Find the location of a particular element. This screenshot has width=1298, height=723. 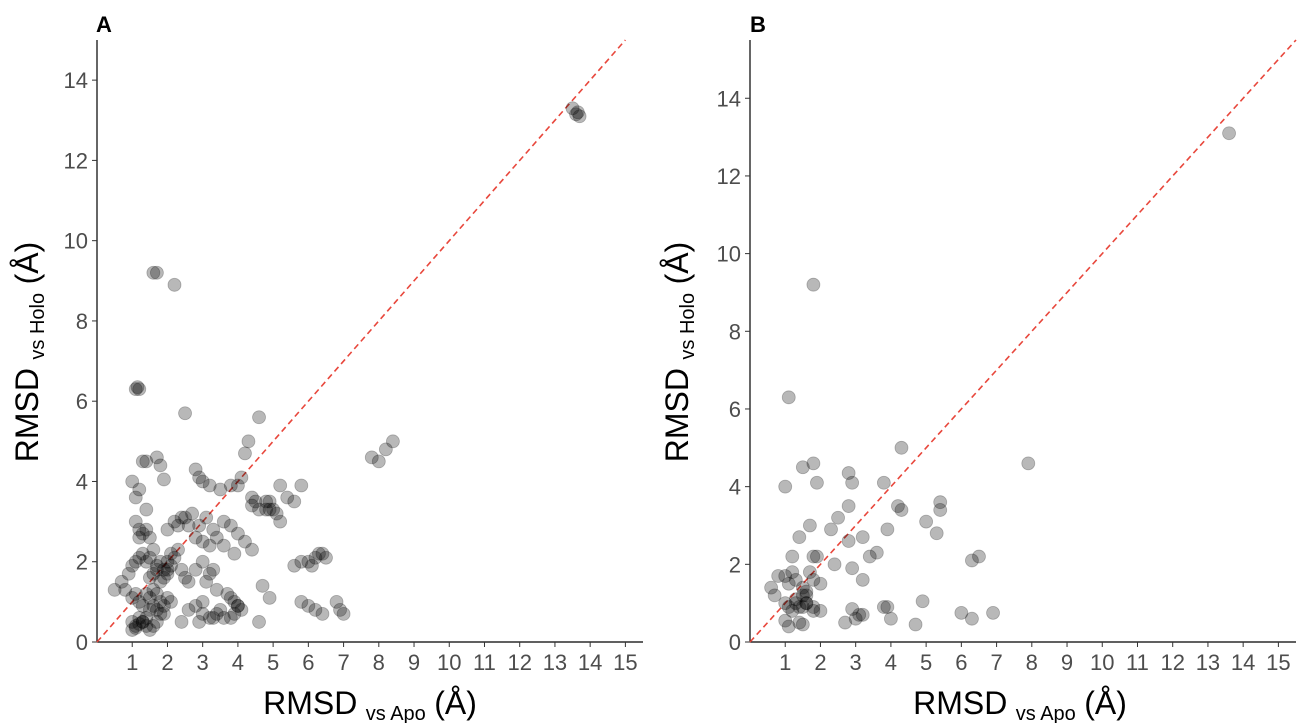

panel-b-y-tick-label: 6 is located at coordinates (735, 409).